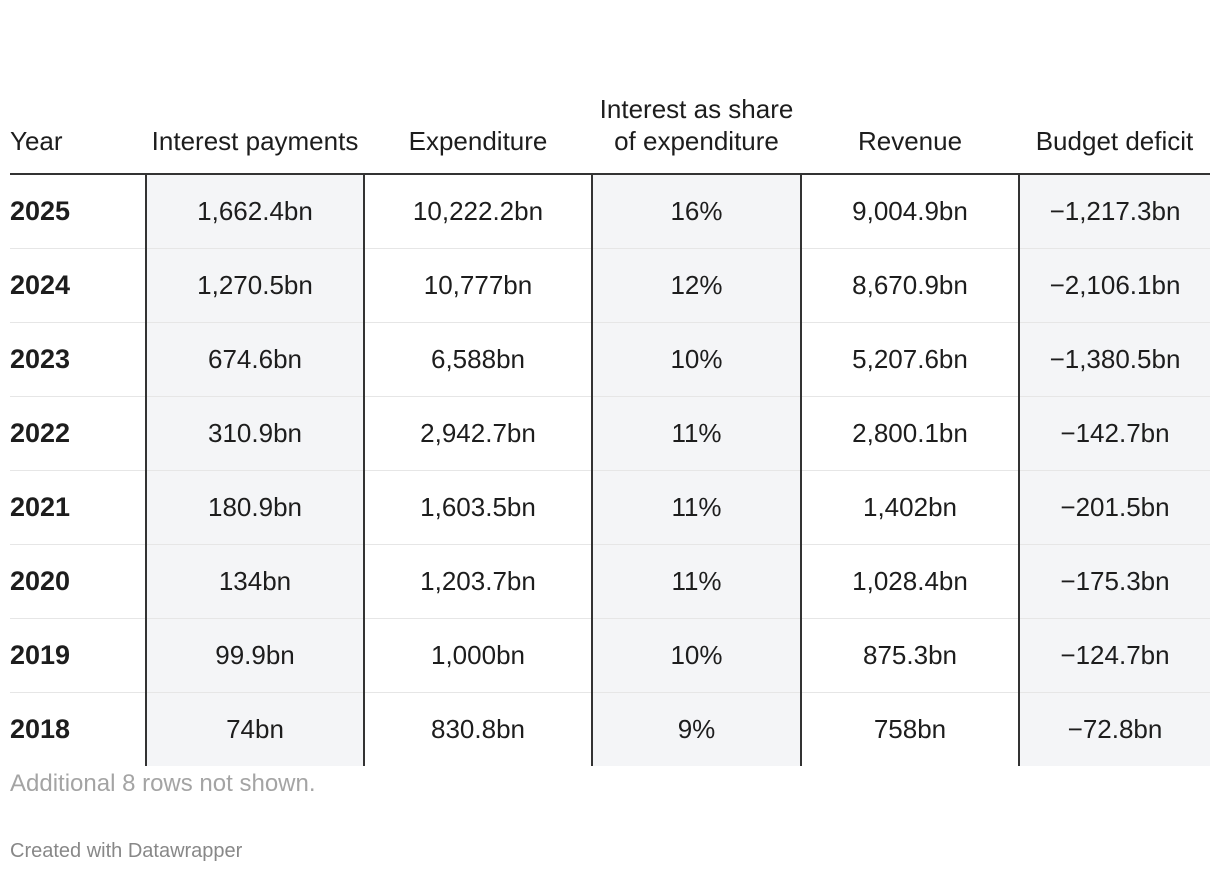  Describe the element at coordinates (254, 211) in the screenshot. I see `cell-interest-payments: 1,662.4bn` at that location.